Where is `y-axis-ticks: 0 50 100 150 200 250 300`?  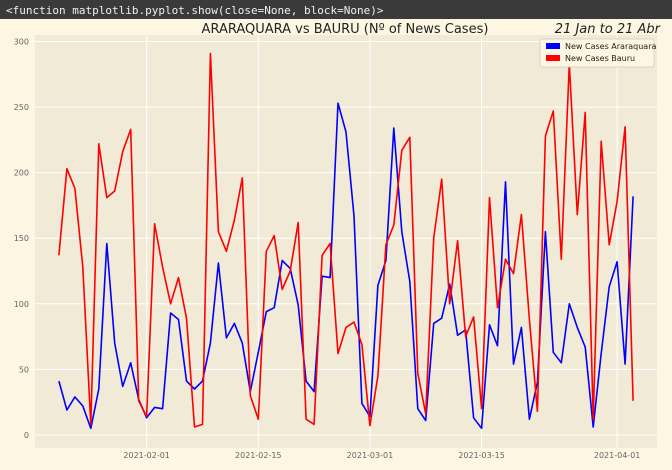
y-axis-ticks: 0 50 100 150 200 250 300 is located at coordinates (21, 239).